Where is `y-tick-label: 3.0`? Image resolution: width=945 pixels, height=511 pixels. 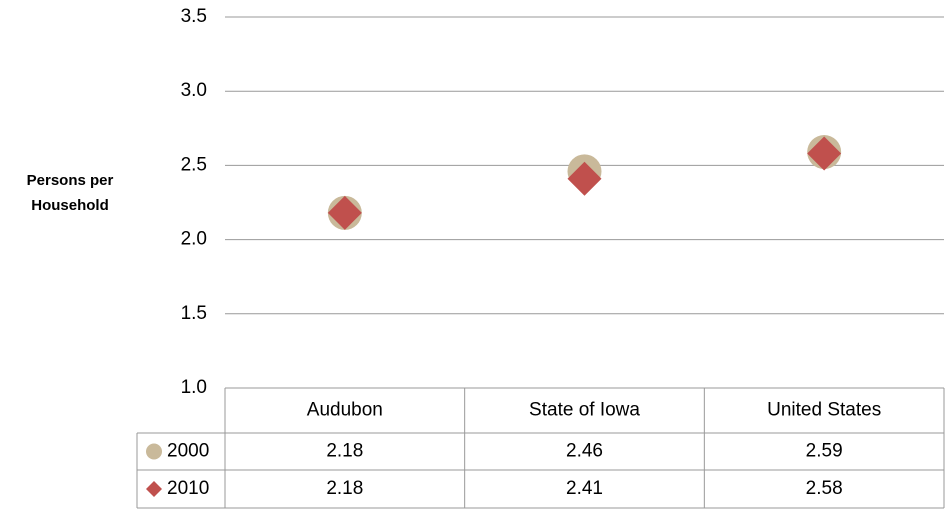
y-tick-label: 3.0 is located at coordinates (194, 90).